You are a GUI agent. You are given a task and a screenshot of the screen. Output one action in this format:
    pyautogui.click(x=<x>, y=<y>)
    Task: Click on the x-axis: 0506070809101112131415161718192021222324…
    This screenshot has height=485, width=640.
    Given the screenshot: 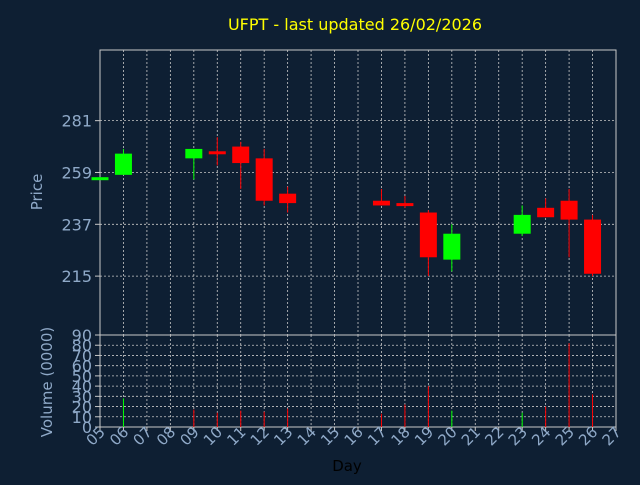 What is the action you would take?
    pyautogui.click(x=354, y=436)
    